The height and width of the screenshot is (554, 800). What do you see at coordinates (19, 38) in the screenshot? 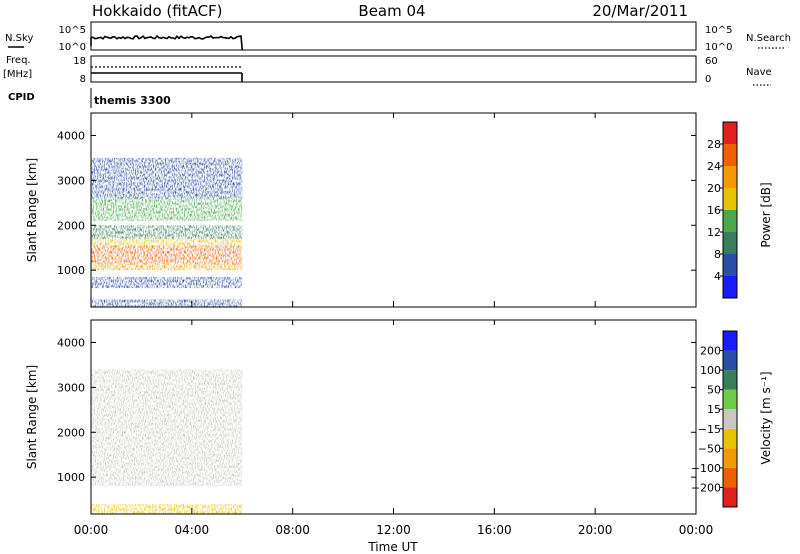
I see `noise-left-label: N.Sky` at bounding box center [19, 38].